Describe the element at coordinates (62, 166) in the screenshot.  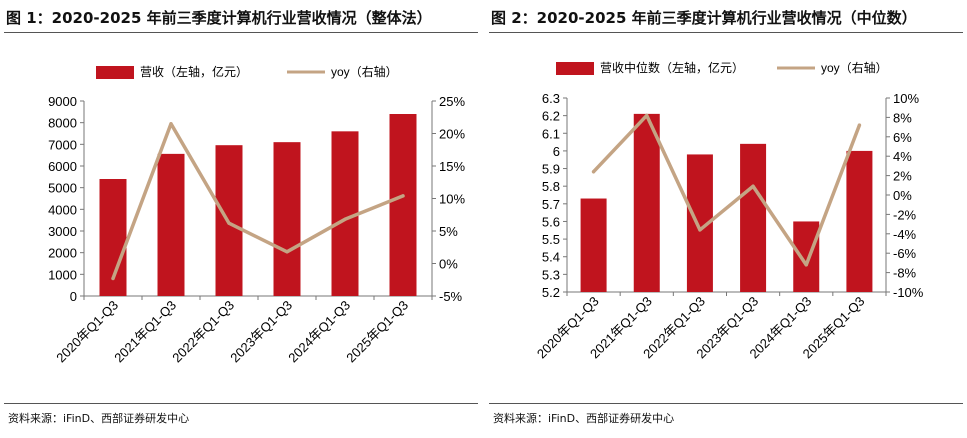
I see `left-tick-label: 6000` at that location.